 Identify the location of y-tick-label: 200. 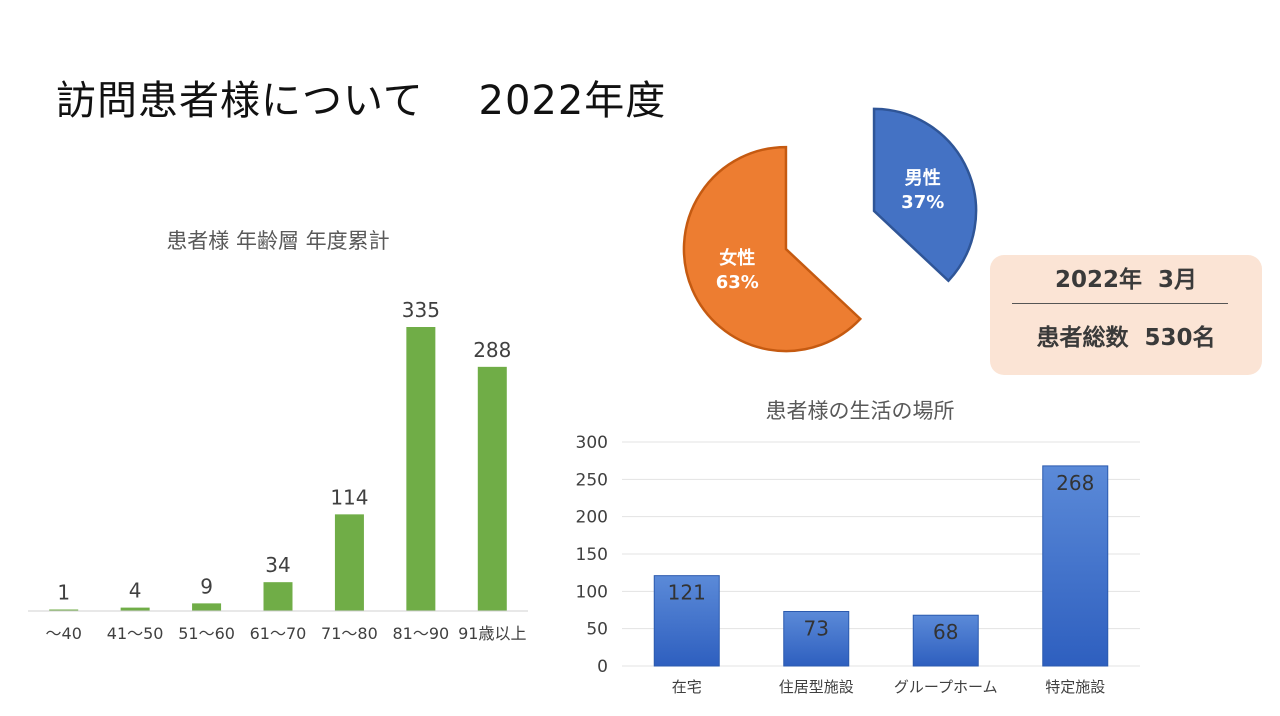
(592, 518).